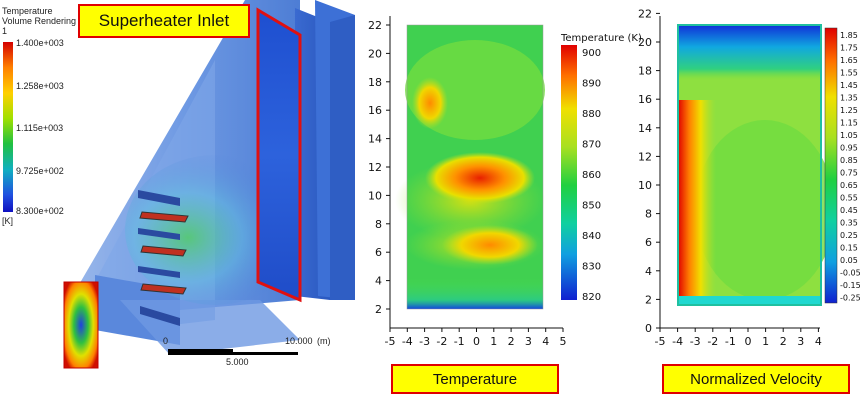 This screenshot has height=400, width=864. What do you see at coordinates (324, 341) in the screenshot?
I see `scale-unit: (m)` at bounding box center [324, 341].